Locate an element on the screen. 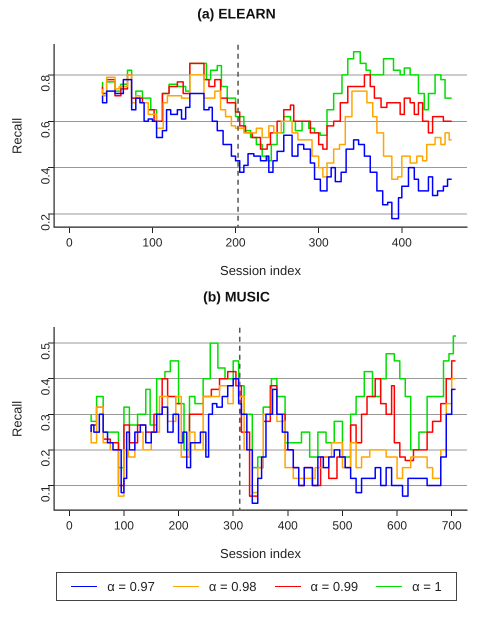 This screenshot has height=621, width=477. y-tick-label: 0.6 is located at coordinates (45, 129).